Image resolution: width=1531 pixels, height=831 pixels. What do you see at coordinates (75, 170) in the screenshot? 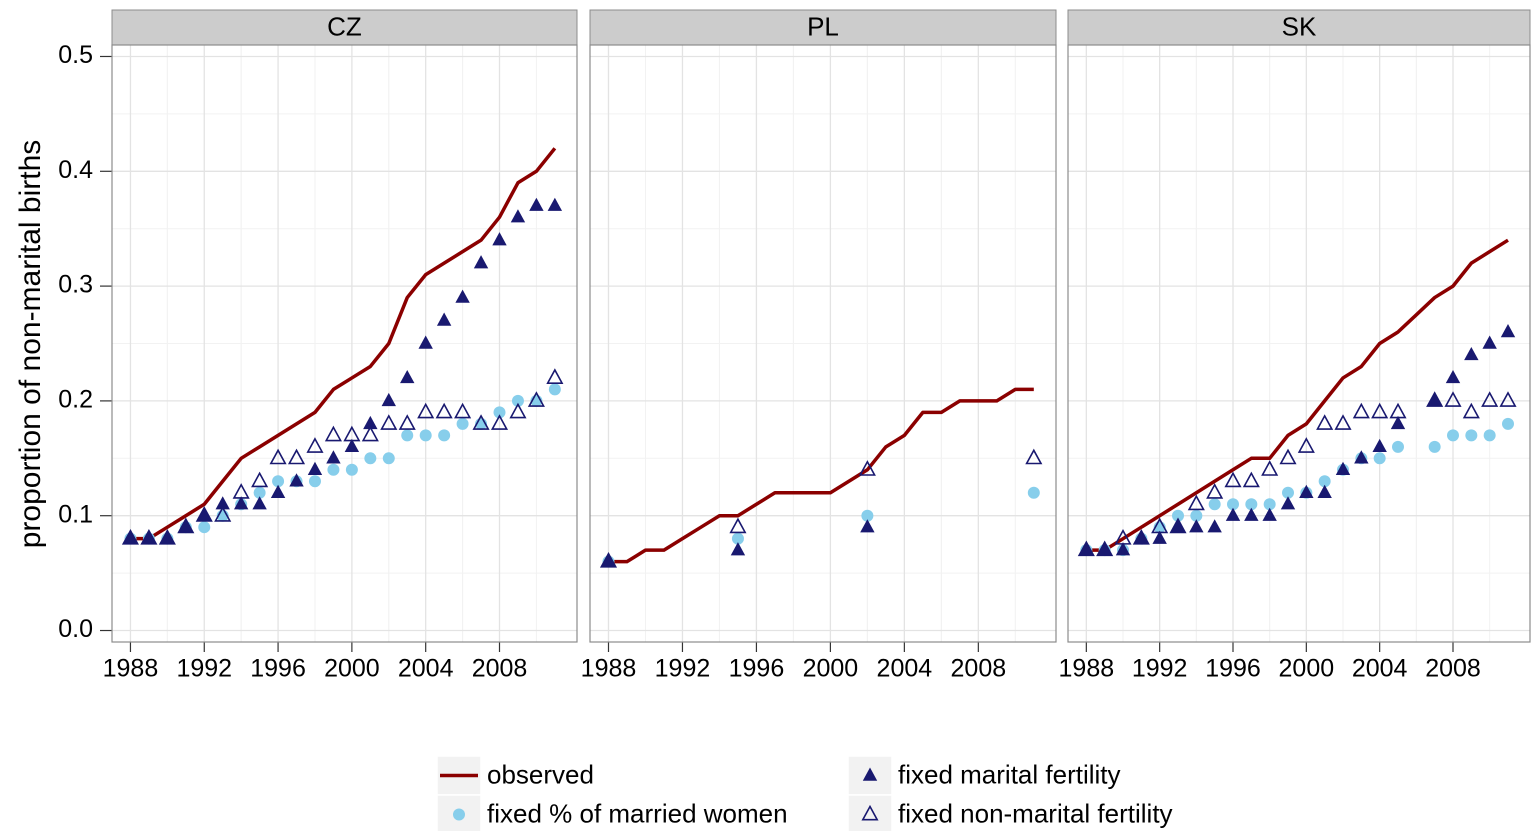
I see `y-tick-label: 0.4` at bounding box center [75, 170].